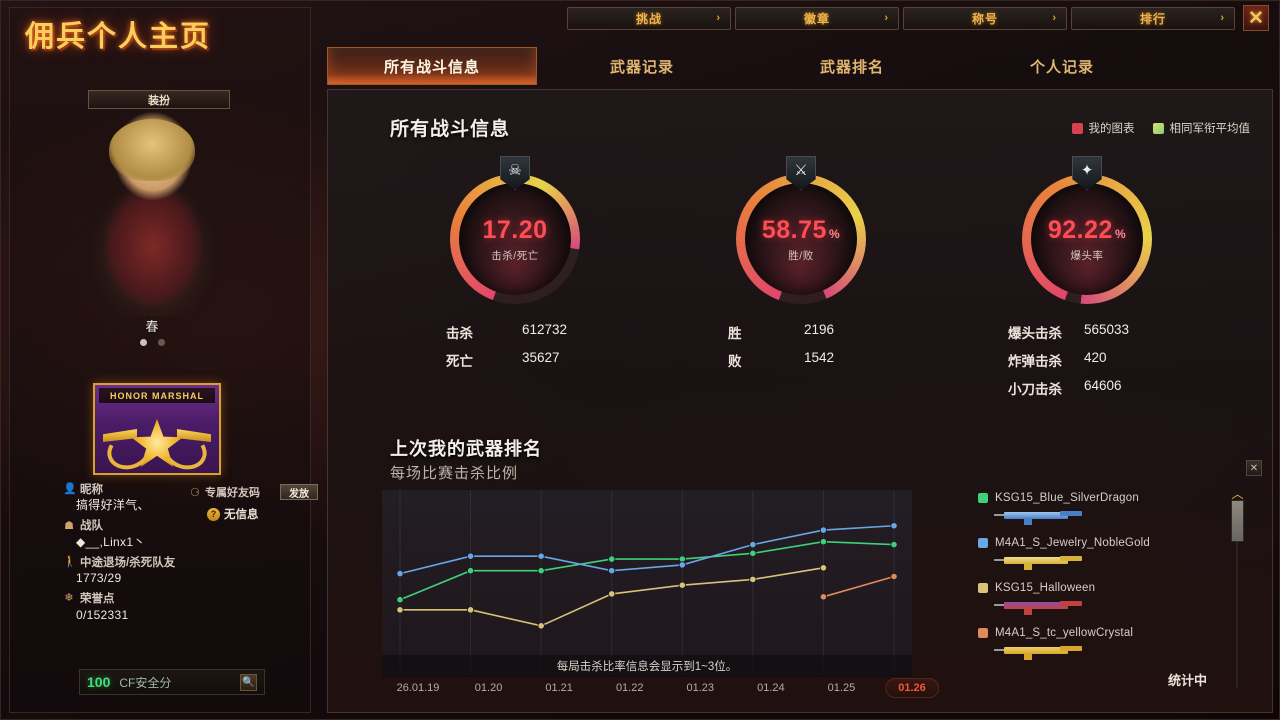 This screenshot has width=1280, height=720. What do you see at coordinates (647, 582) in the screenshot?
I see `chart-svg` at bounding box center [647, 582].